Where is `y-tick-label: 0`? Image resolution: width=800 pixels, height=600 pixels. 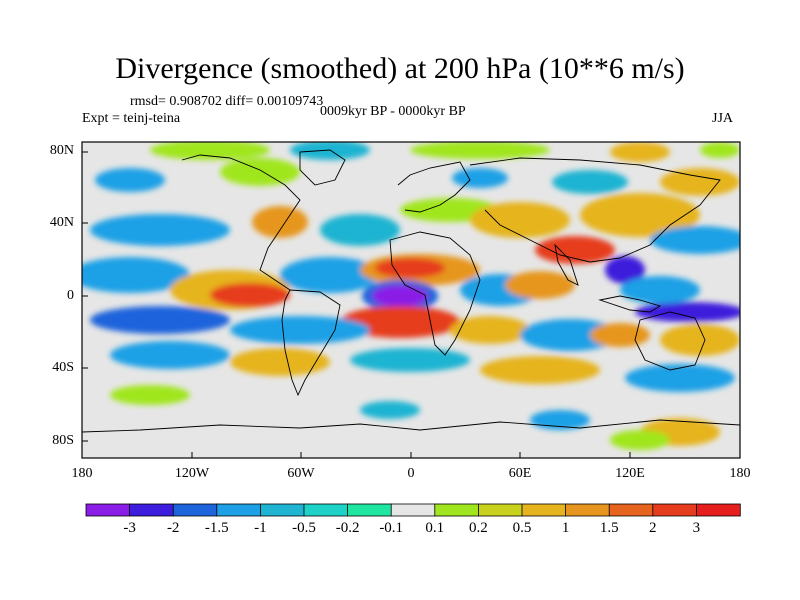 y-tick-label: 0 is located at coordinates (70, 295).